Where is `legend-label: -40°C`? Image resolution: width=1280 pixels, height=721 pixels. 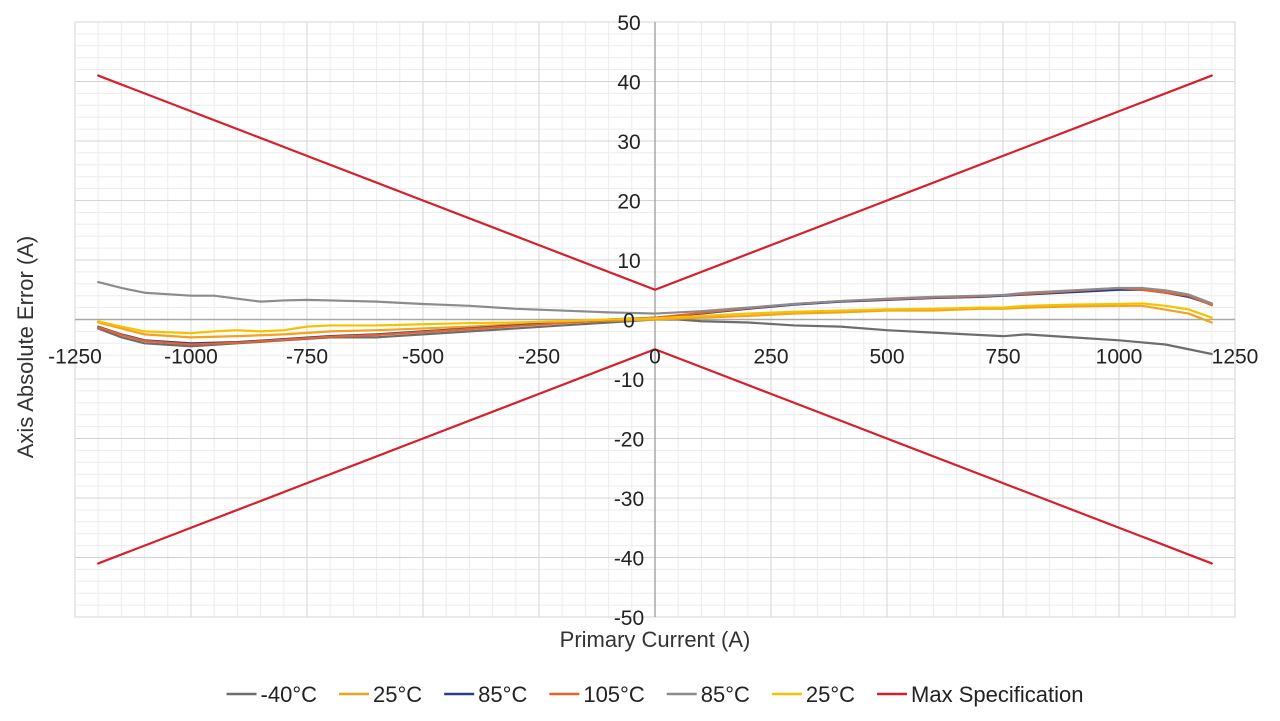
legend-label: -40°C is located at coordinates (289, 694).